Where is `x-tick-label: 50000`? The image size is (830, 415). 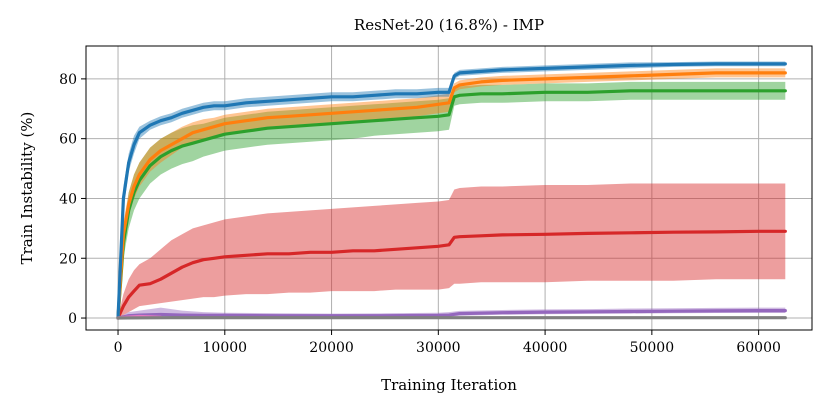
x-tick-label: 50000 is located at coordinates (652, 348).